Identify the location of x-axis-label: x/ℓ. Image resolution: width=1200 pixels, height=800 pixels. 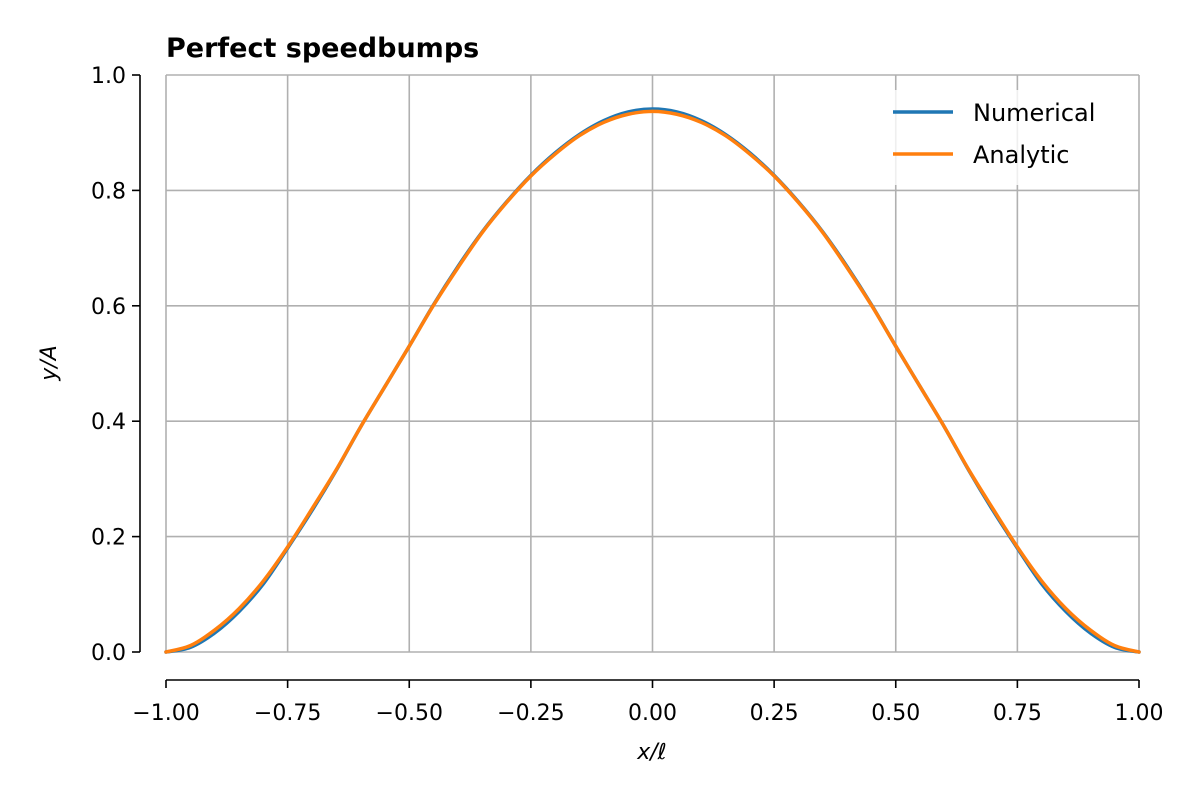
(651, 752).